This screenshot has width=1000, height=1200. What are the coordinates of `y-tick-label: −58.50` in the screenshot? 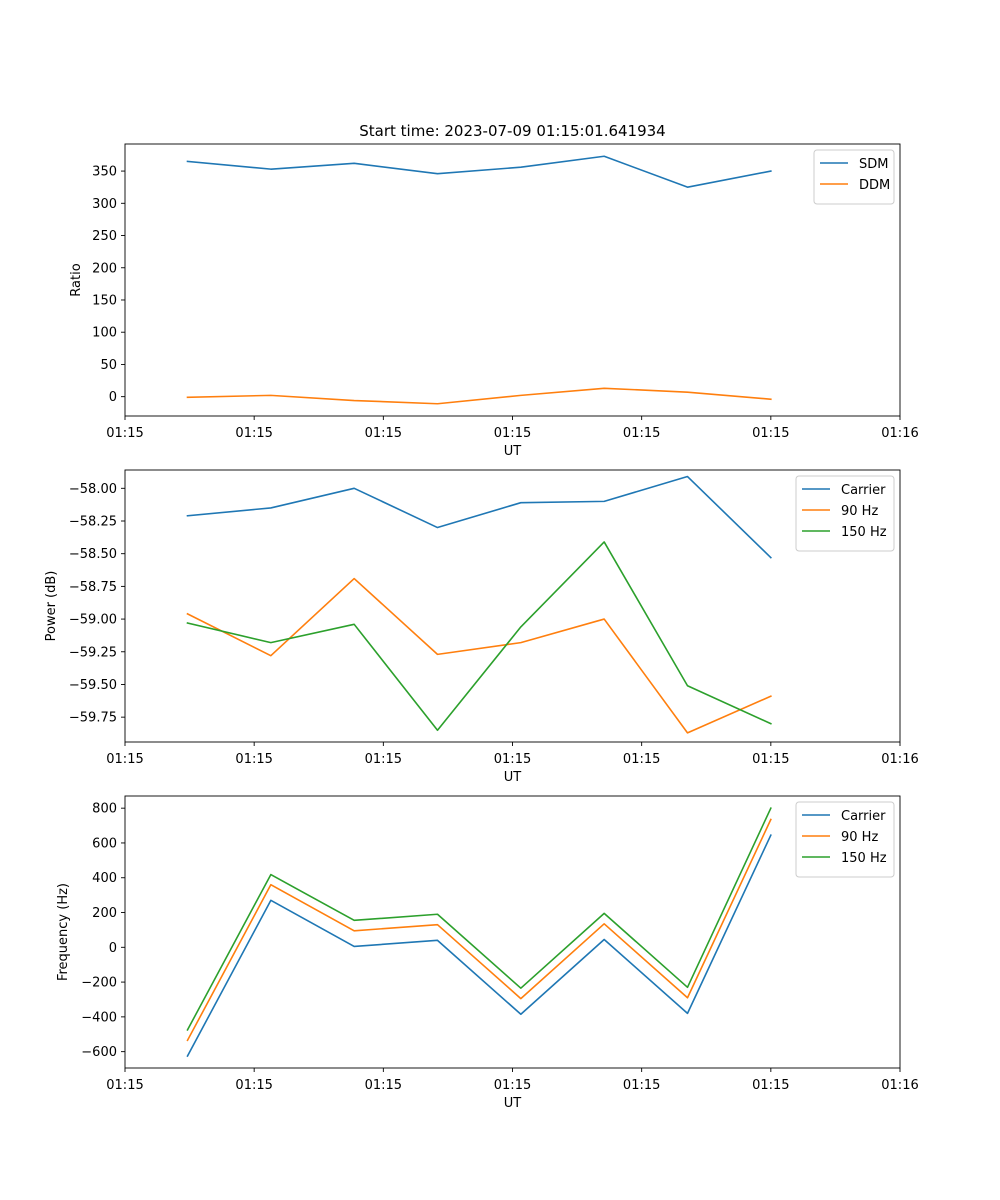 It's located at (93, 554).